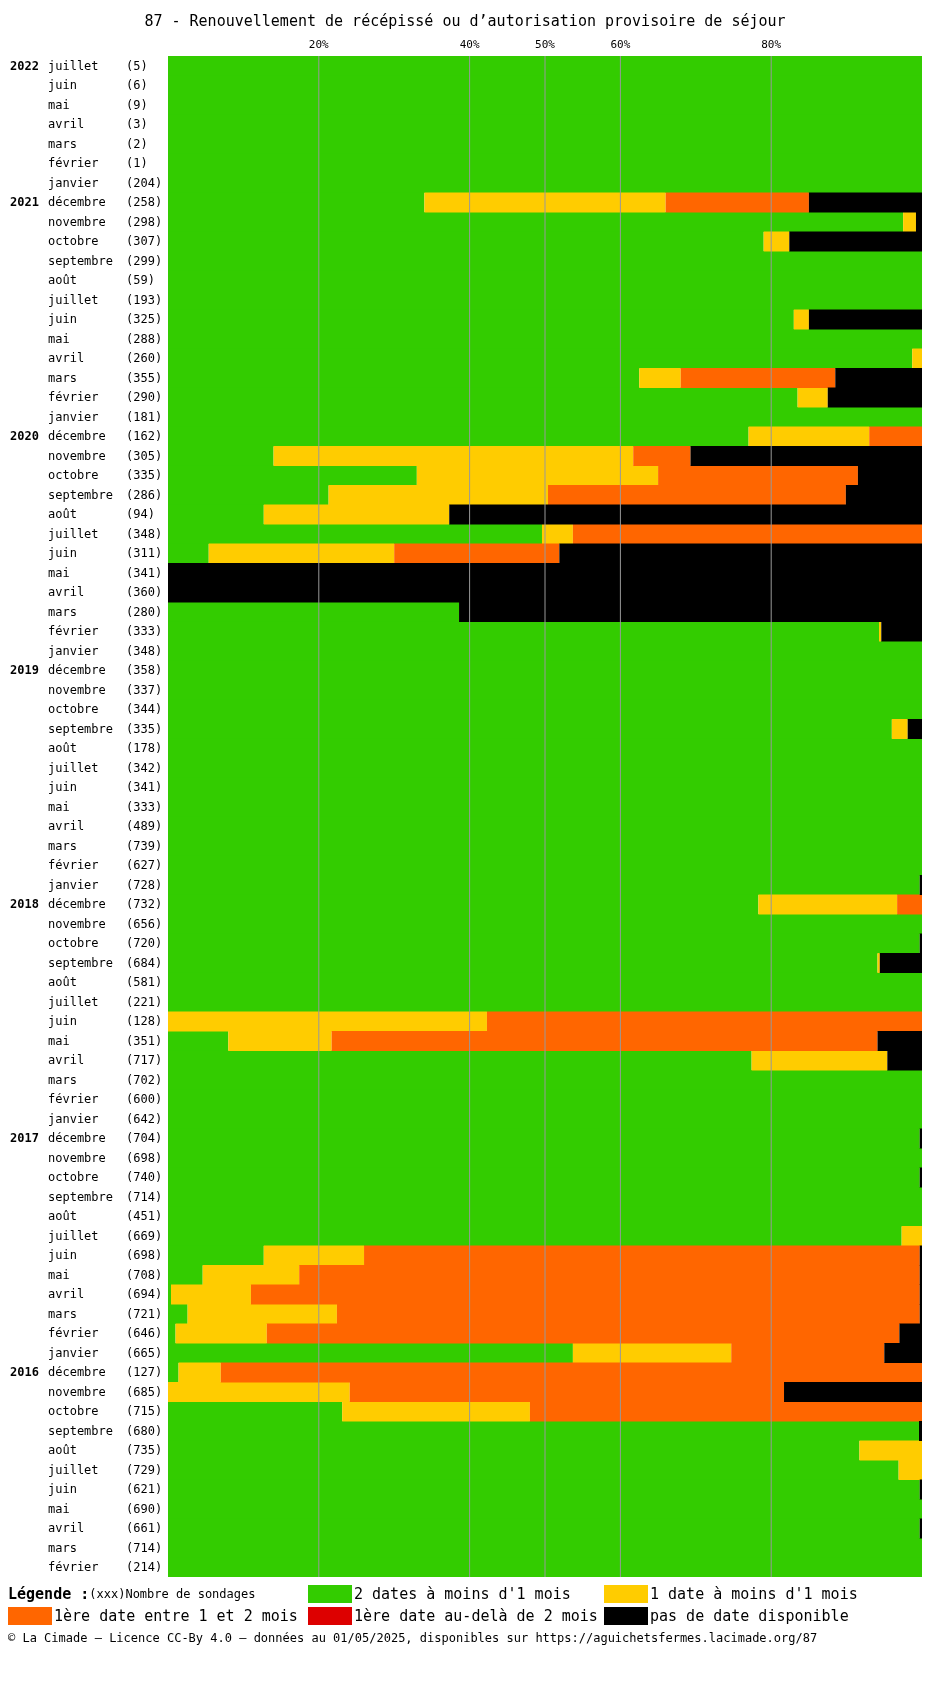  Describe the element at coordinates (105, 943) in the screenshot. I see `category-label: octobre (720)` at that location.